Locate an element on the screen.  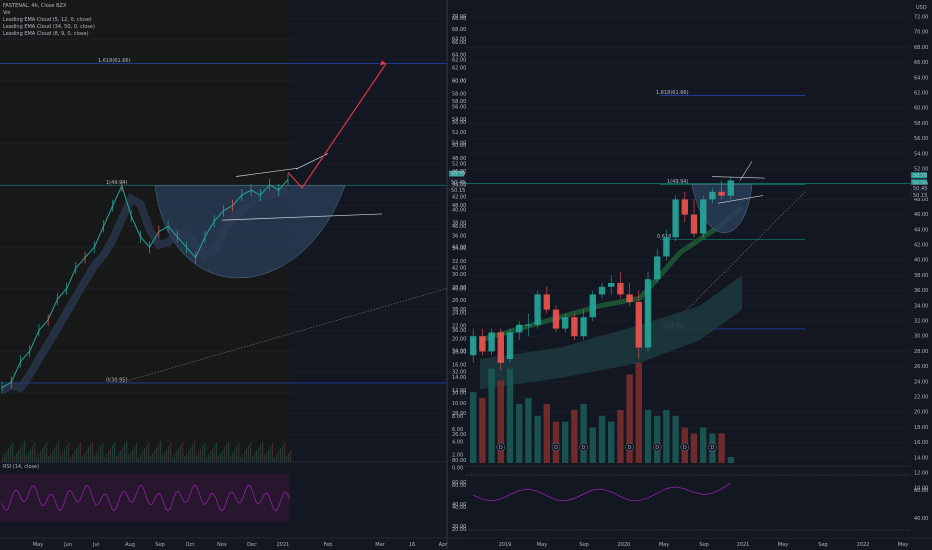
left-time-tick: Mar is located at coordinates (380, 545).